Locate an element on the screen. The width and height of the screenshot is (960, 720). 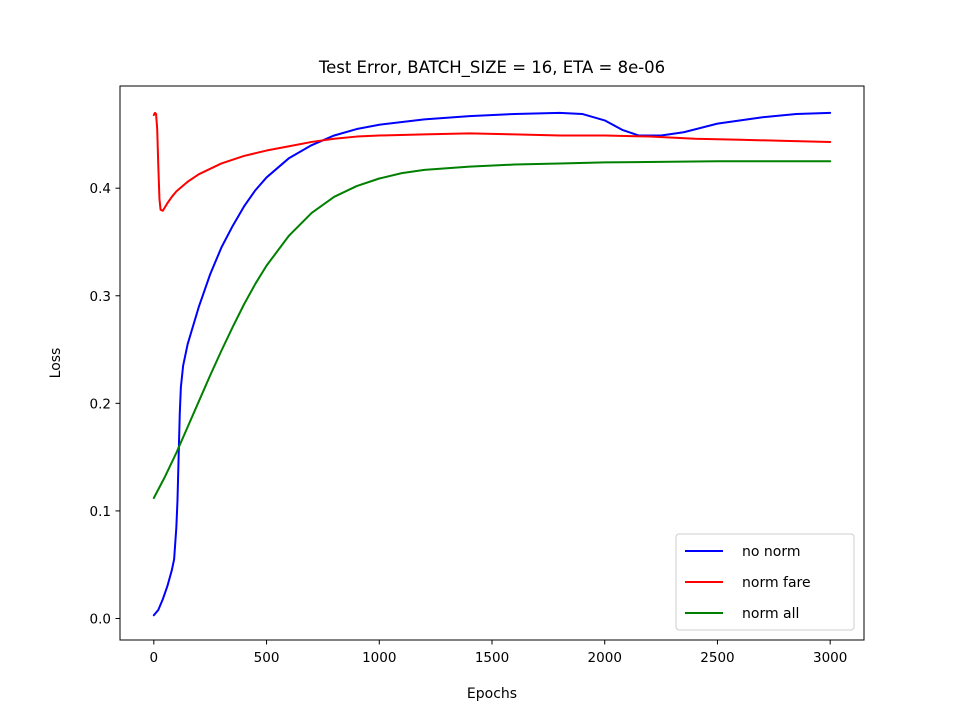
y-tick-label: 0.0 is located at coordinates (100, 619).